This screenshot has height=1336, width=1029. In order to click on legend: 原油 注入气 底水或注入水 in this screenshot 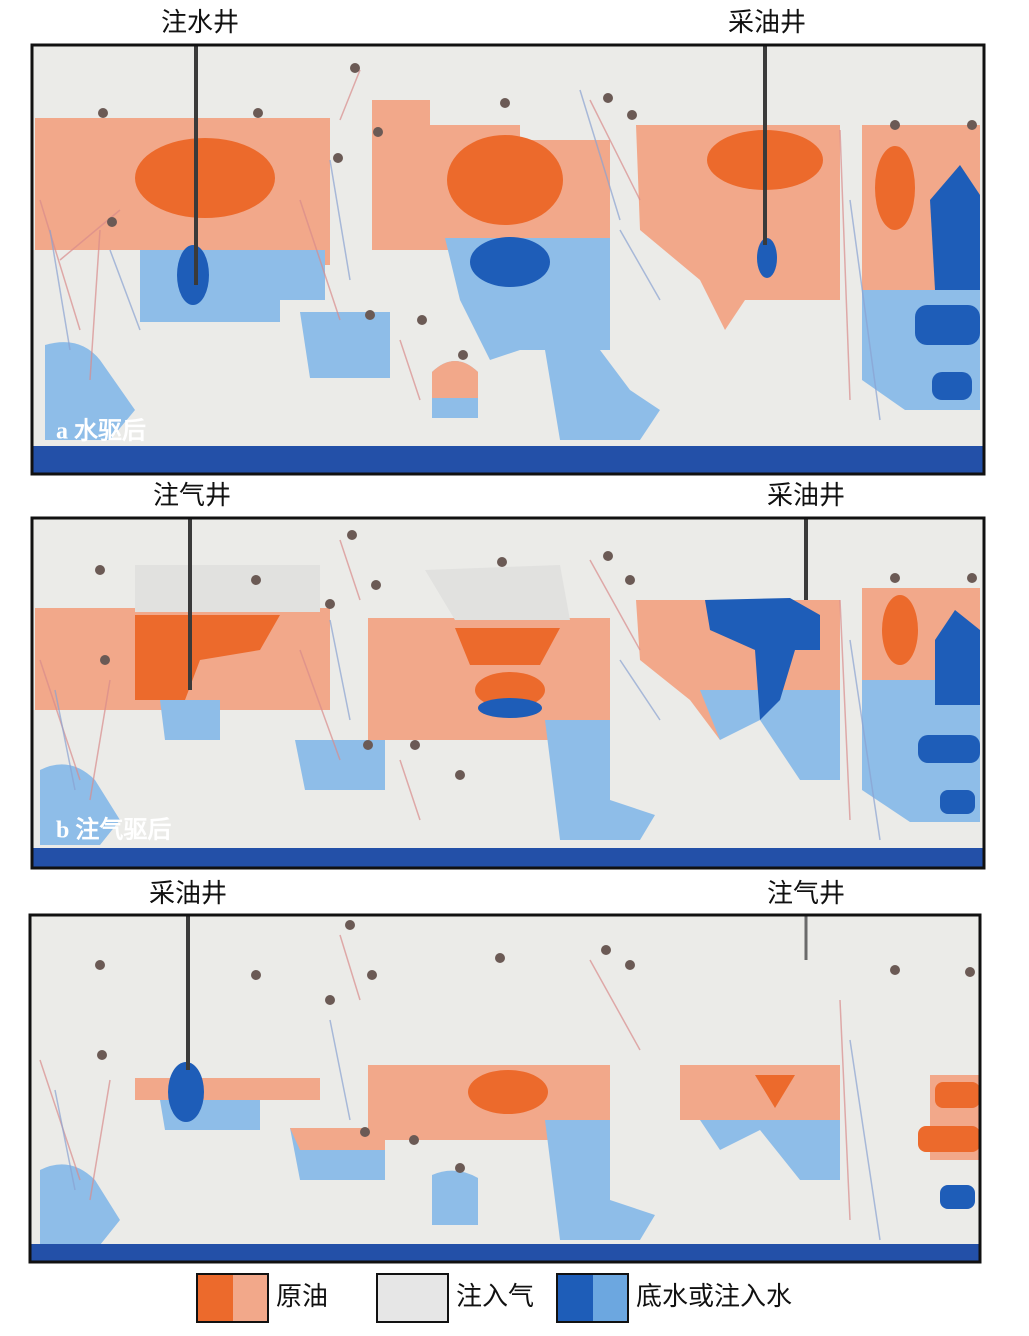, I will do `click(494, 1298)`.